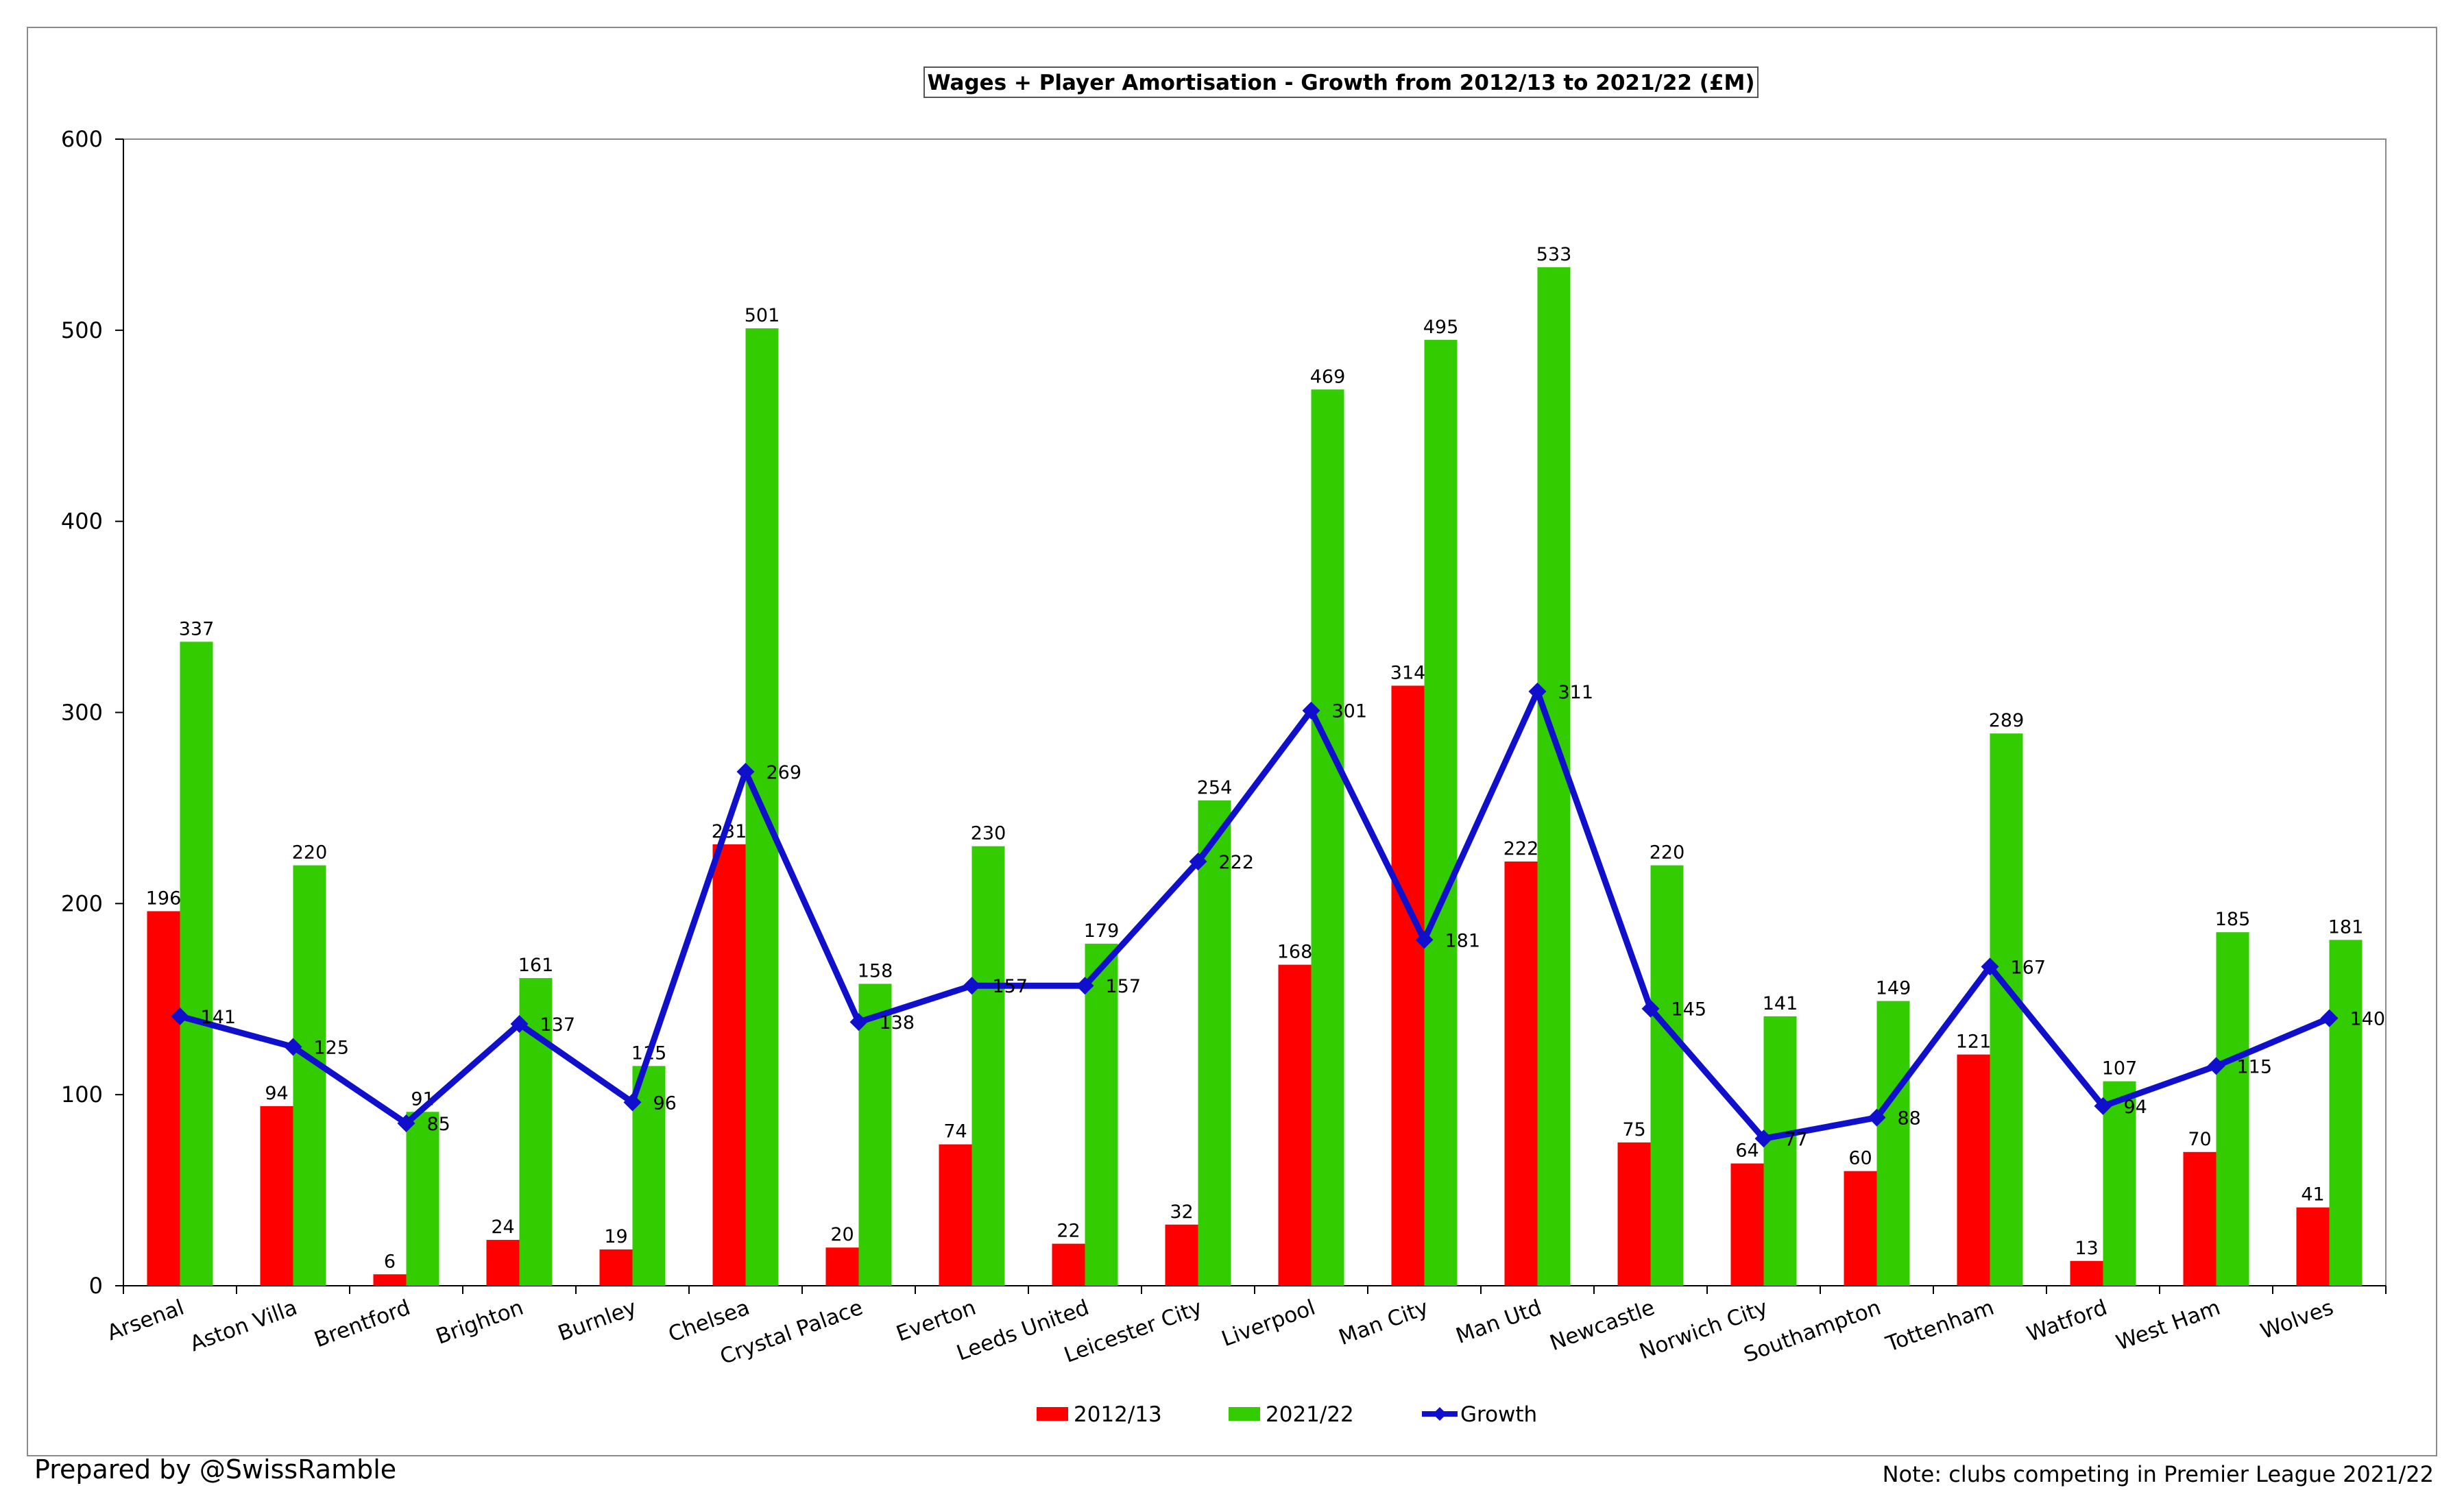 Image resolution: width=2464 pixels, height=1490 pixels. Describe the element at coordinates (1554, 254) in the screenshot. I see `bar-label-2021-22: 533` at that location.